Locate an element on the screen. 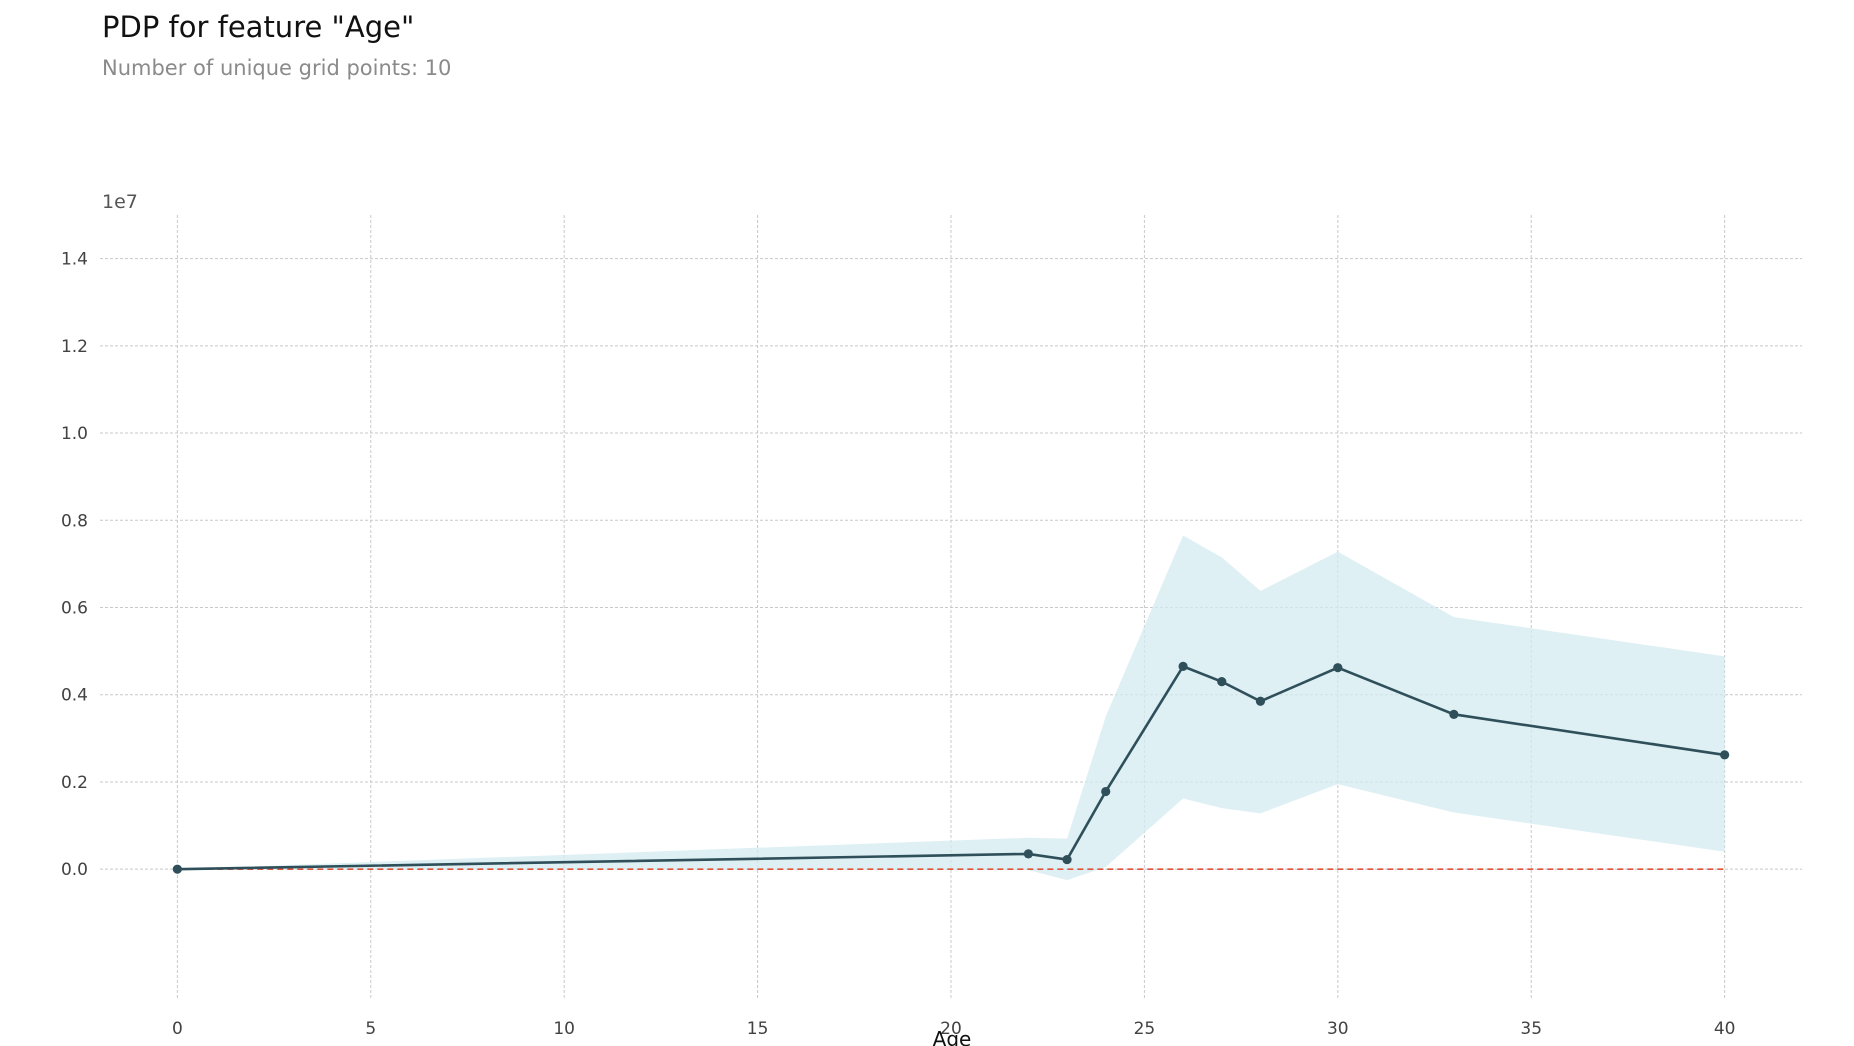 The width and height of the screenshot is (1854, 1046). y-tick-label: 0.4 is located at coordinates (74, 696).